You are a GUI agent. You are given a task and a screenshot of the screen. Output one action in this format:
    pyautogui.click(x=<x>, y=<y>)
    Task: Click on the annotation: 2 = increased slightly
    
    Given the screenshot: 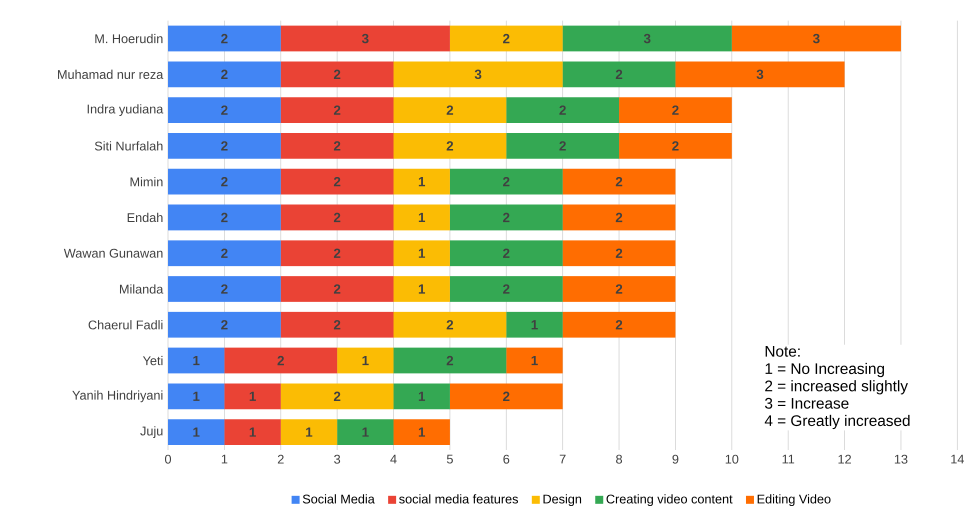 What is the action you would take?
    pyautogui.click(x=836, y=387)
    